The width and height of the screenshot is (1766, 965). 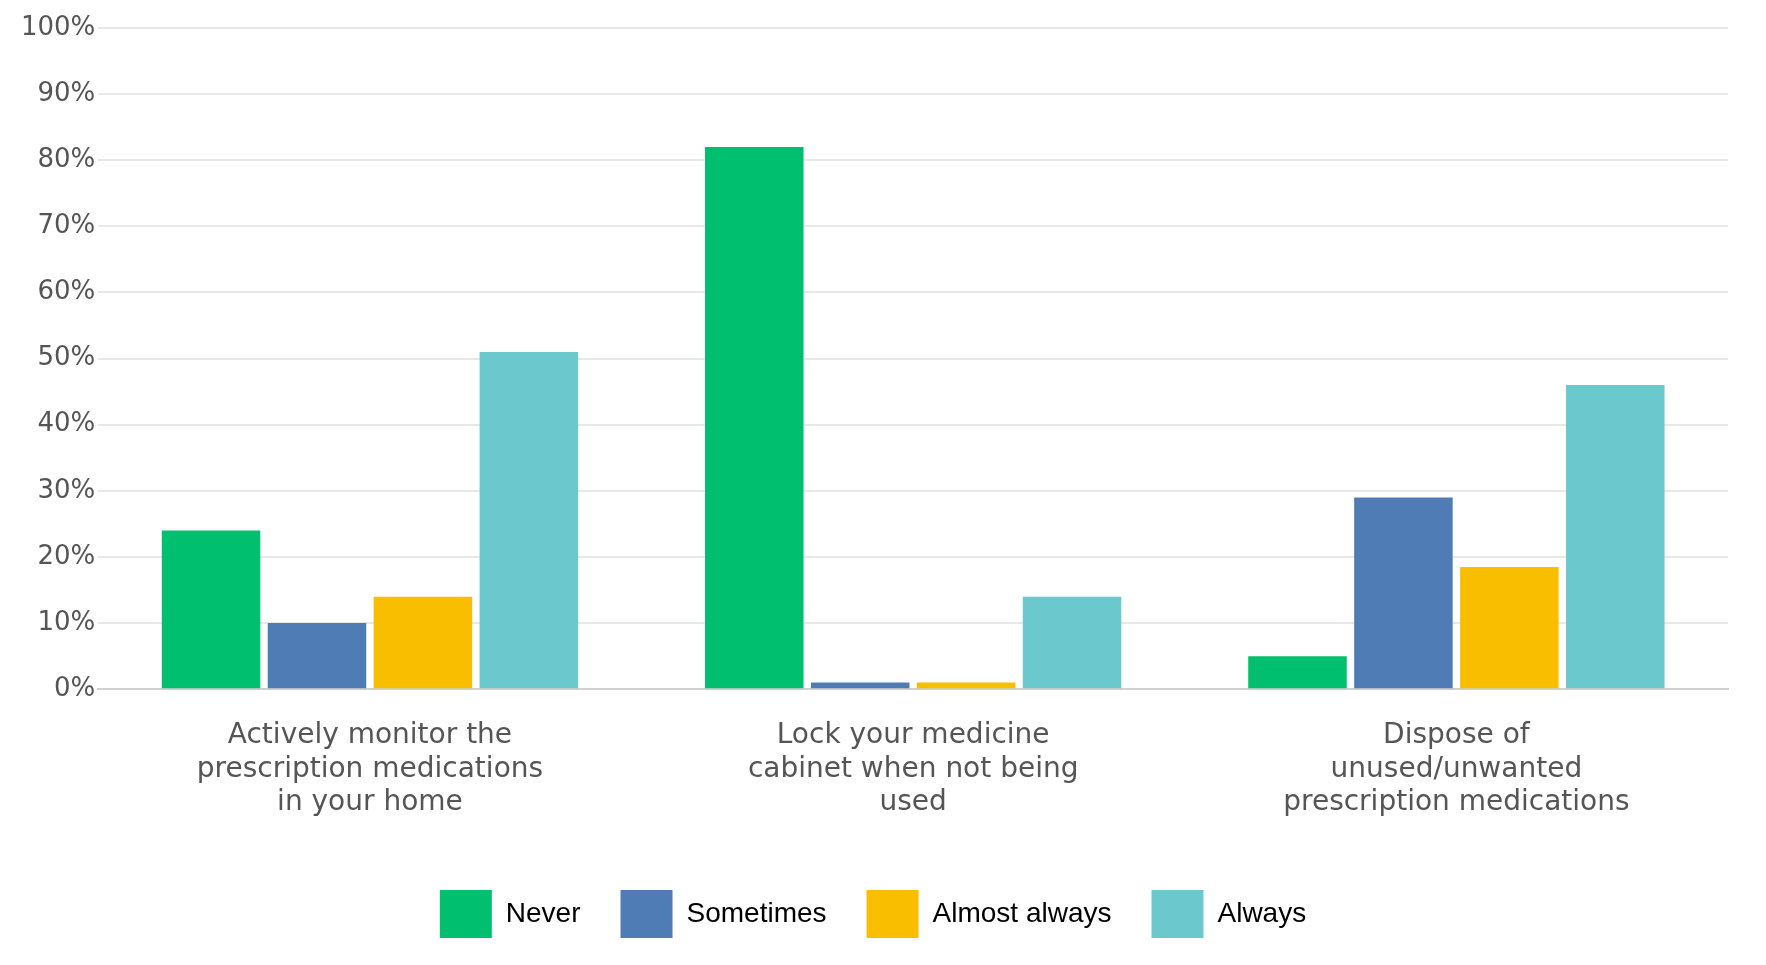 What do you see at coordinates (66, 224) in the screenshot?
I see `y-tick-label: 70%` at bounding box center [66, 224].